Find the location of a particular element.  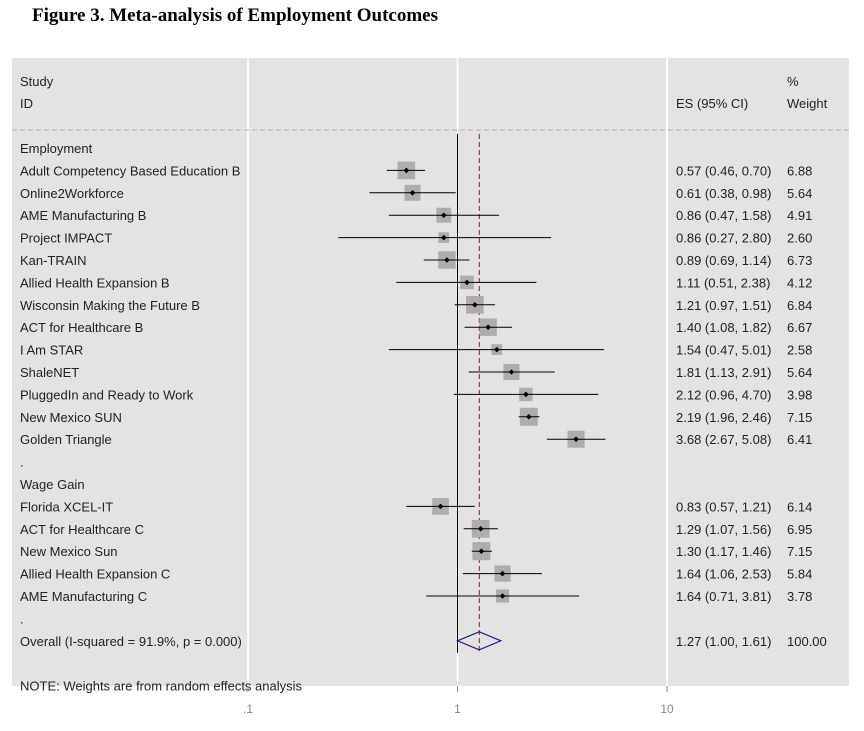

weight-text: 6.67 is located at coordinates (799, 327).